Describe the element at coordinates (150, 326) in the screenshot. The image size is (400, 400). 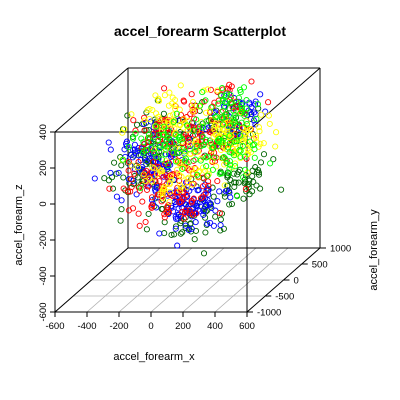
I see `x-tick-label: 0` at that location.